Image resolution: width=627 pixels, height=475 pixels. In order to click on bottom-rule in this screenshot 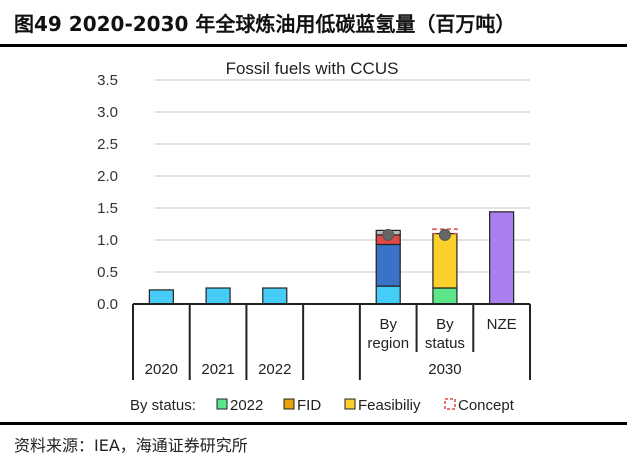, I will do `click(313, 423)`.